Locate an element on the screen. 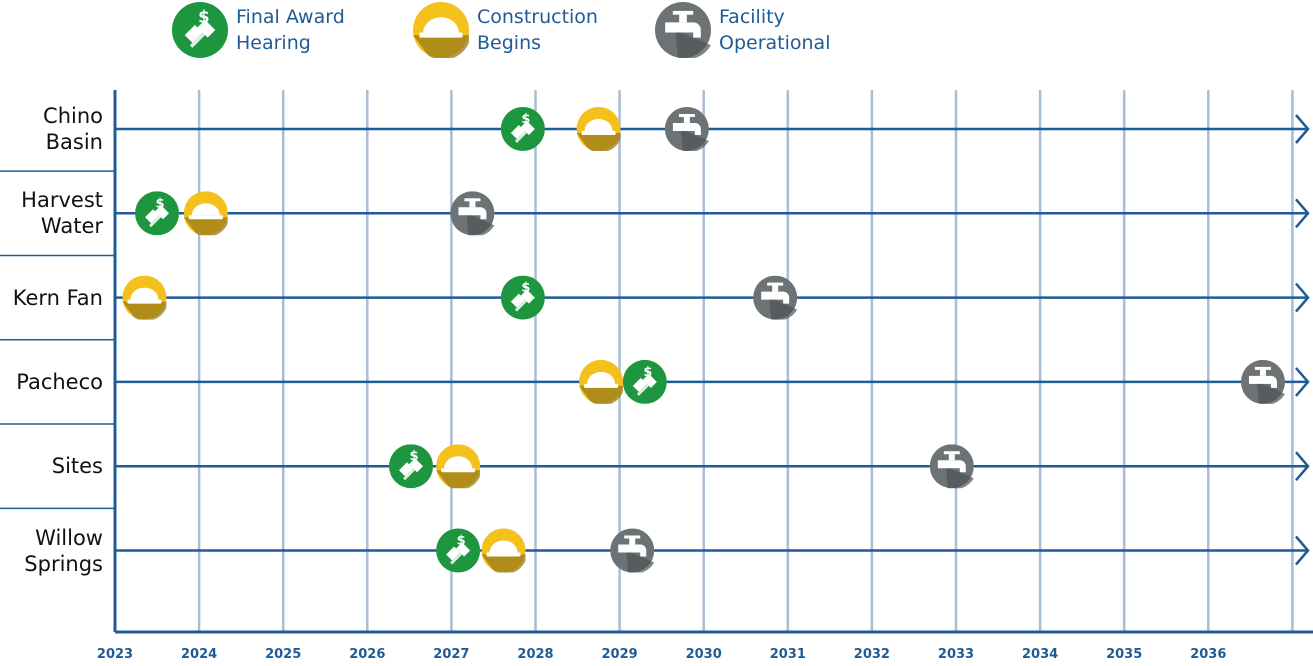 The image size is (1313, 666). x-tick-label: 2024 is located at coordinates (199, 654).